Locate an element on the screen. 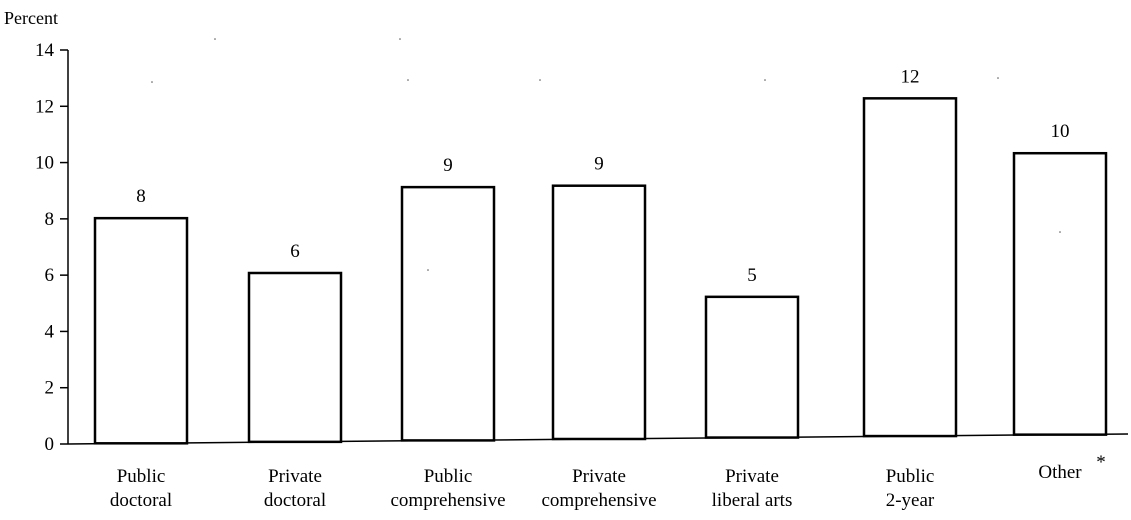  category-label: 2-year is located at coordinates (910, 500).